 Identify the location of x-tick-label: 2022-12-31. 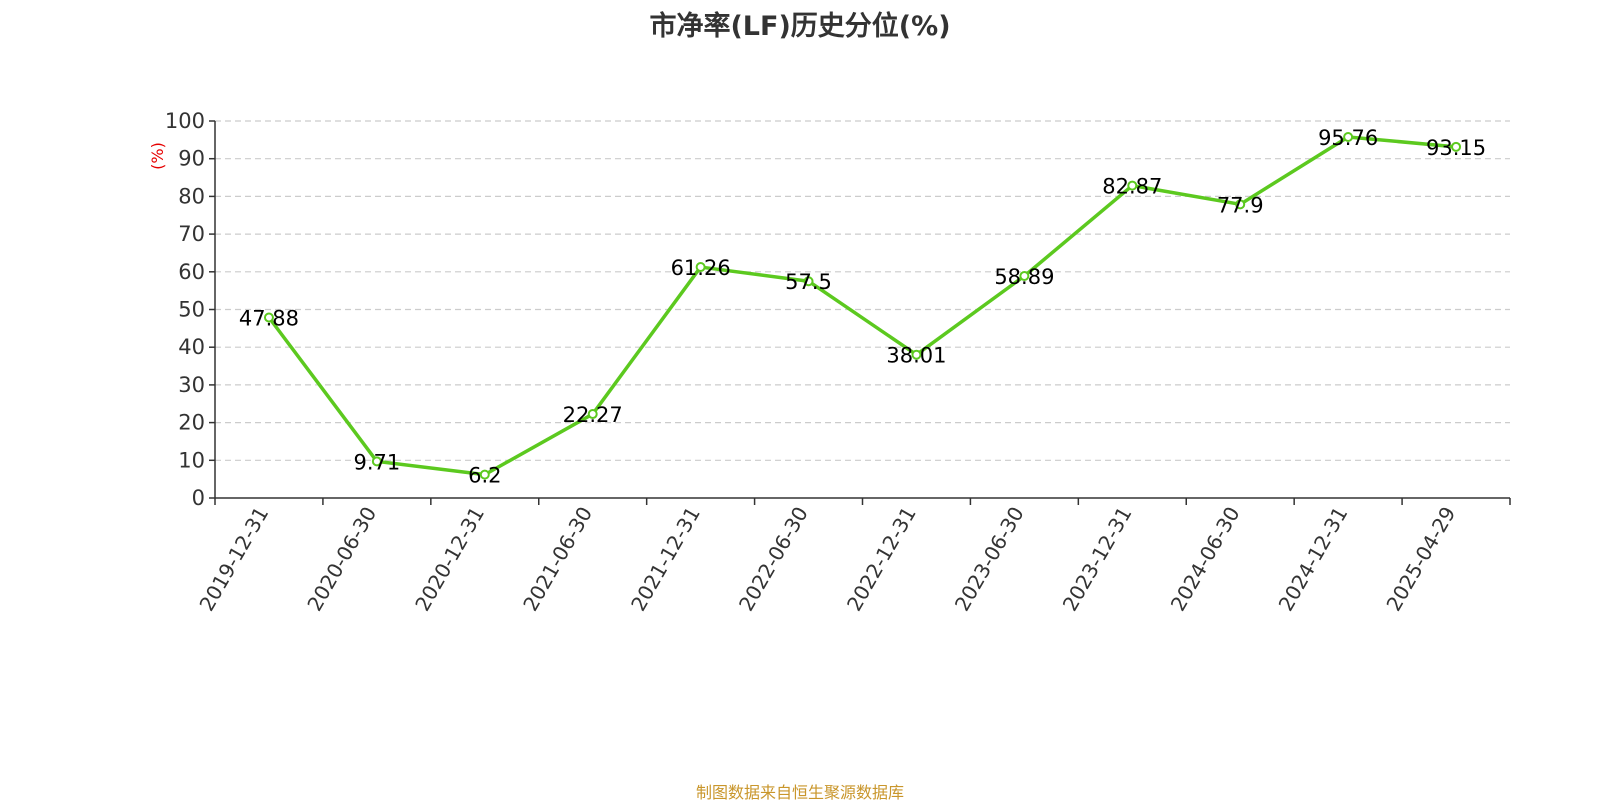
(881, 558).